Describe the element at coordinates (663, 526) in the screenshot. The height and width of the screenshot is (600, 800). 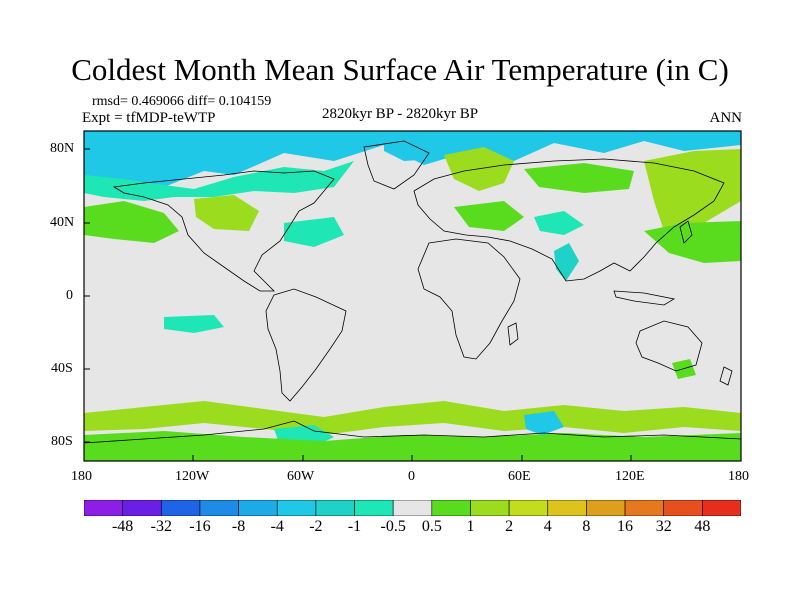
I see `colorbar-label-14: 32` at that location.